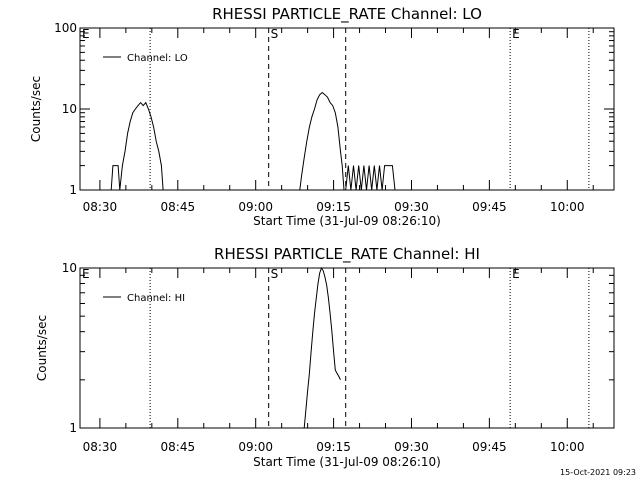 Image resolution: width=640 pixels, height=480 pixels. I want to click on chart-title-0: RHESSI PARTICLE_RATE Channel: LO, so click(347, 14).